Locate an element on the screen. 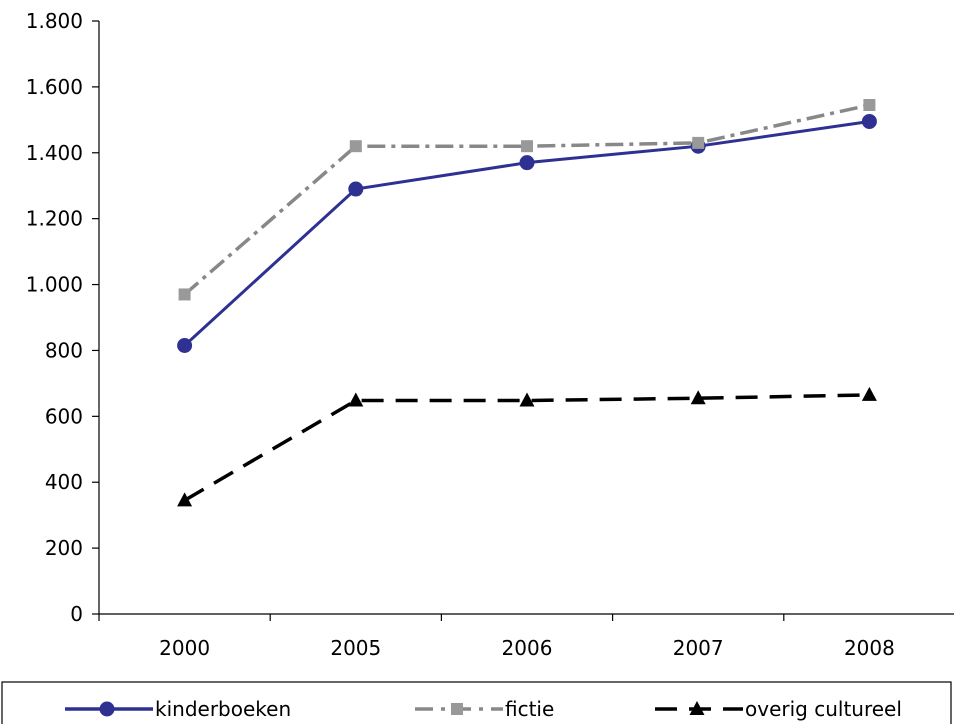 This screenshot has width=954, height=724. x-axis: 2000 2005 2006 2007 2008 is located at coordinates (526, 636).